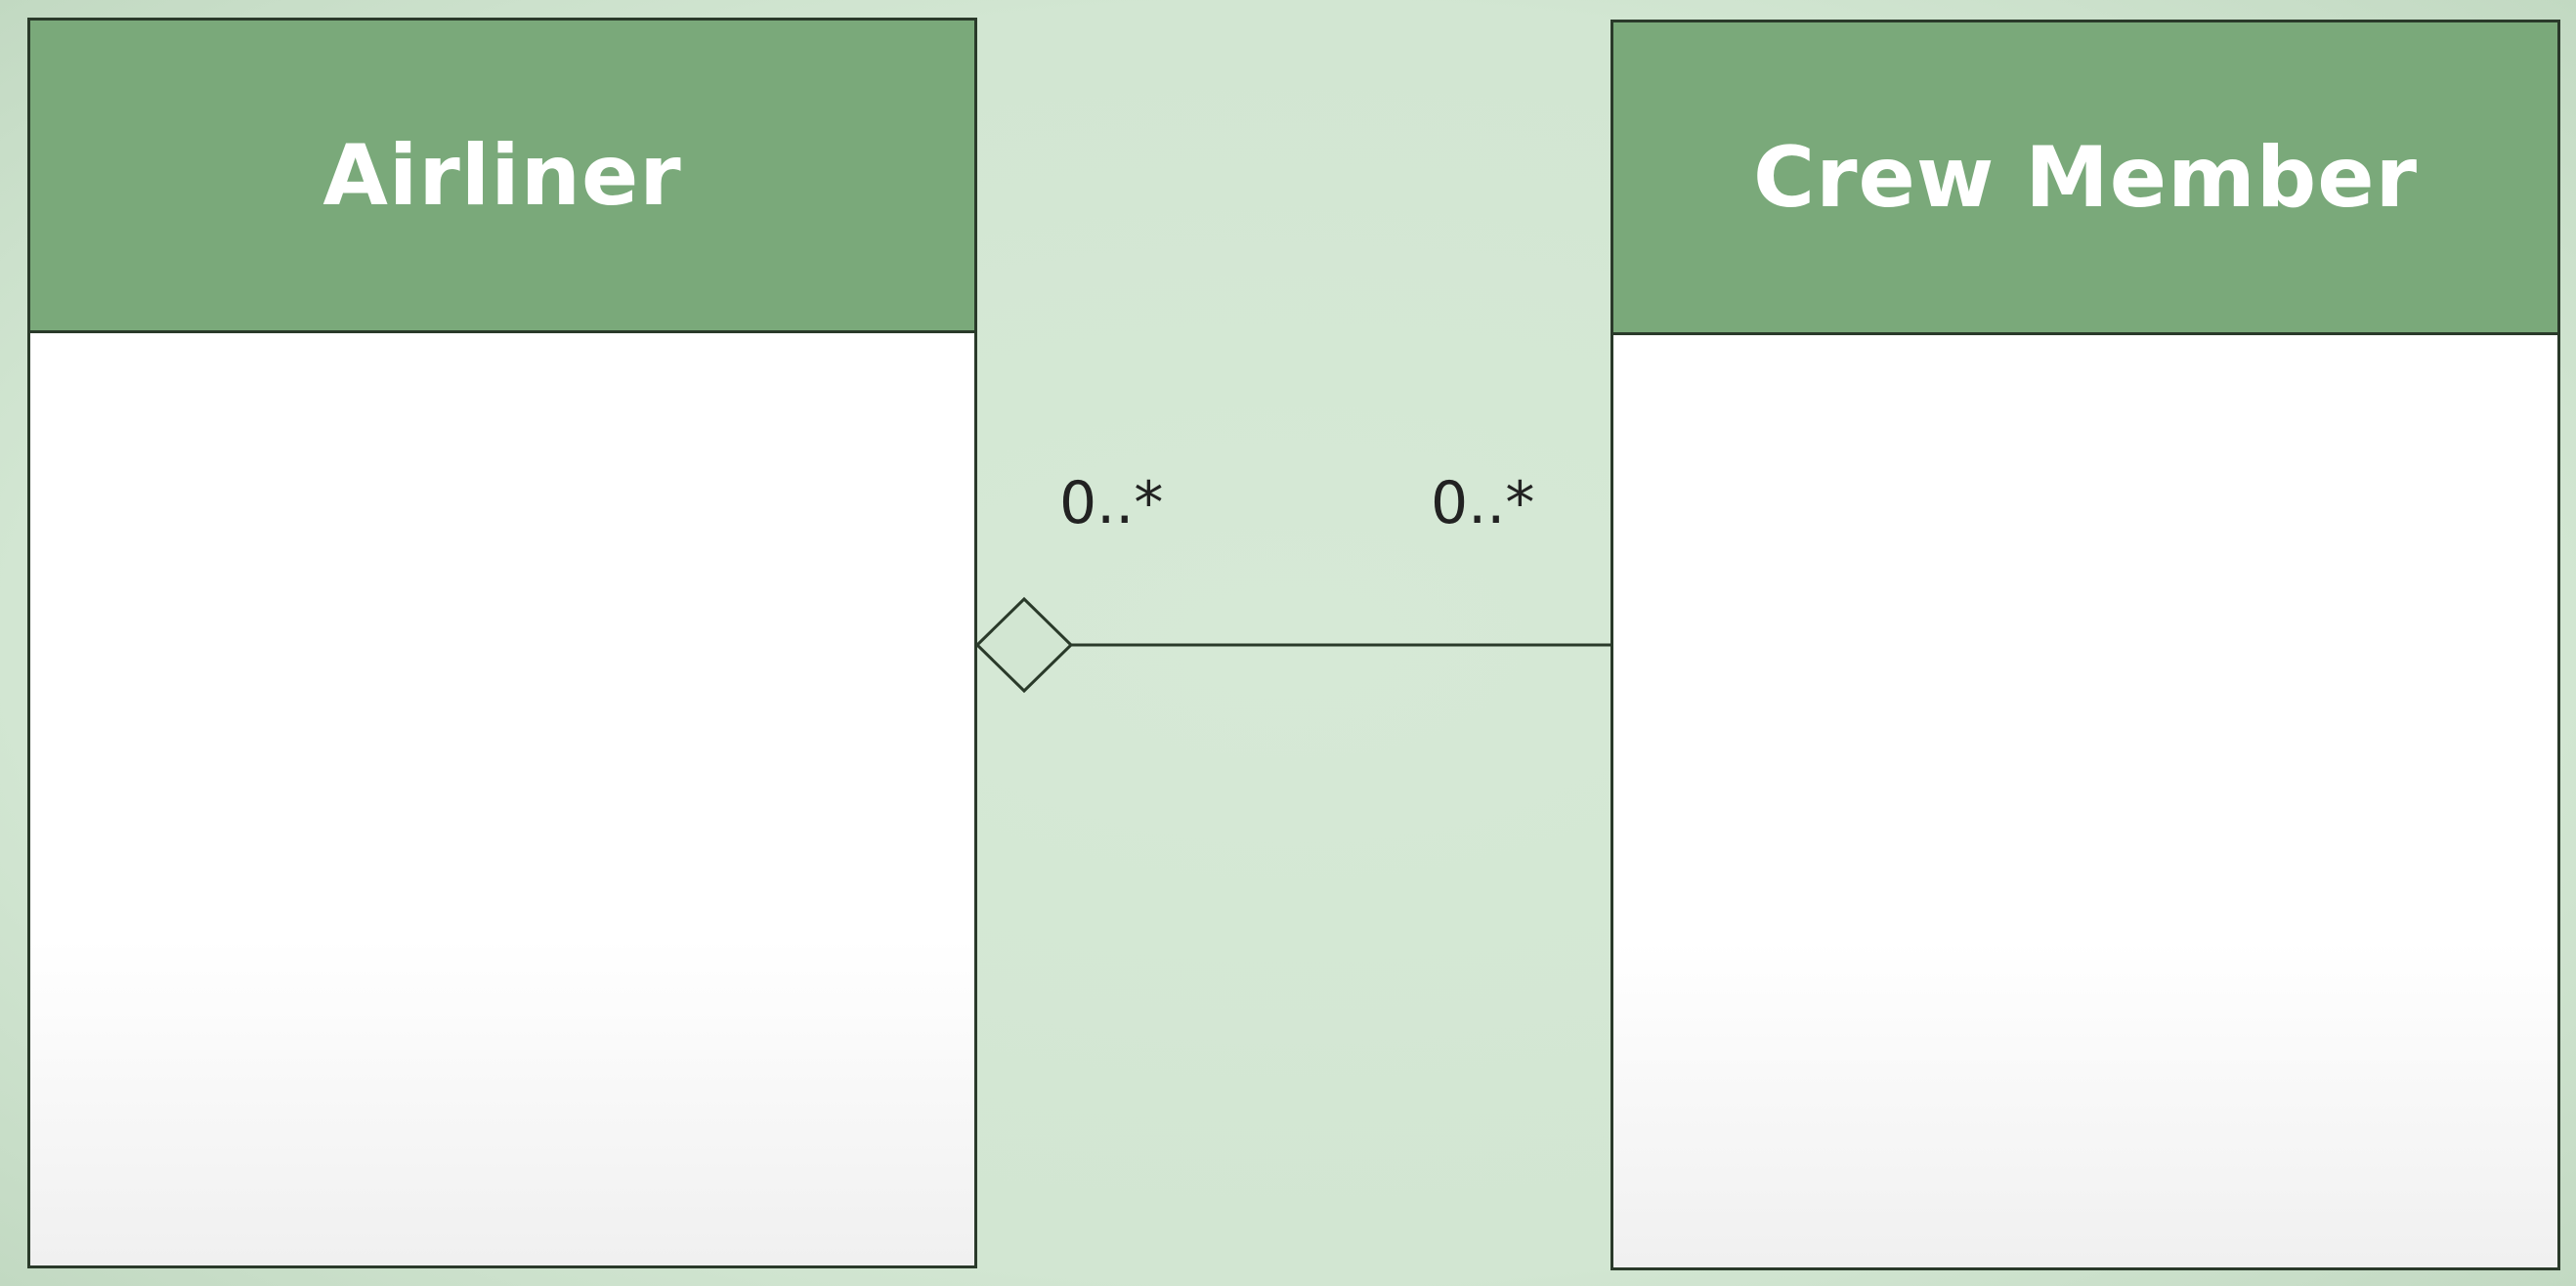  I want to click on class-name: Airliner, so click(502, 176).